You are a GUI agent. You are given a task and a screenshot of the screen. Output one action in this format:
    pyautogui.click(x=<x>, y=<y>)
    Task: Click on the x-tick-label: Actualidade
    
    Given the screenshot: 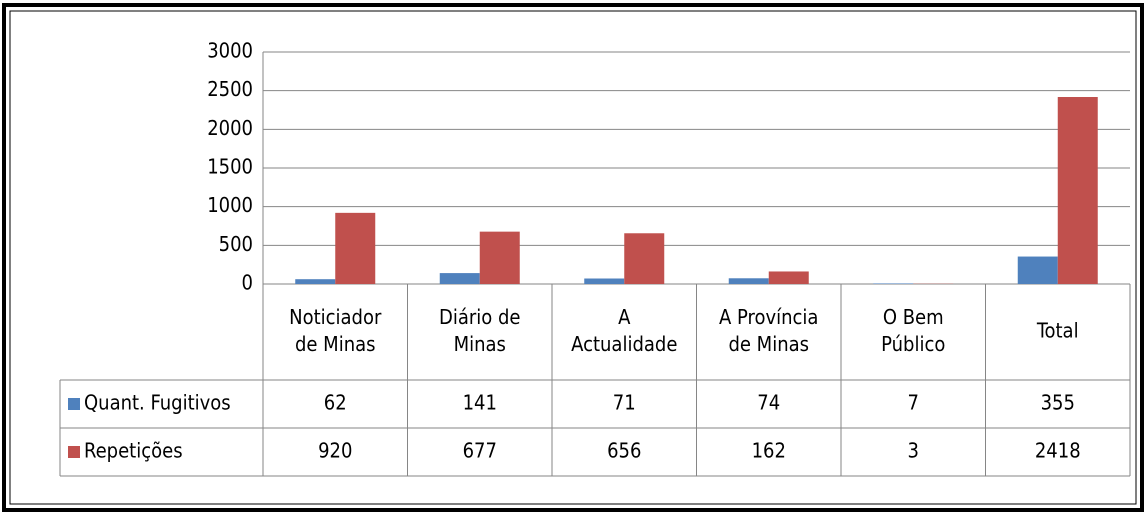 What is the action you would take?
    pyautogui.click(x=624, y=344)
    